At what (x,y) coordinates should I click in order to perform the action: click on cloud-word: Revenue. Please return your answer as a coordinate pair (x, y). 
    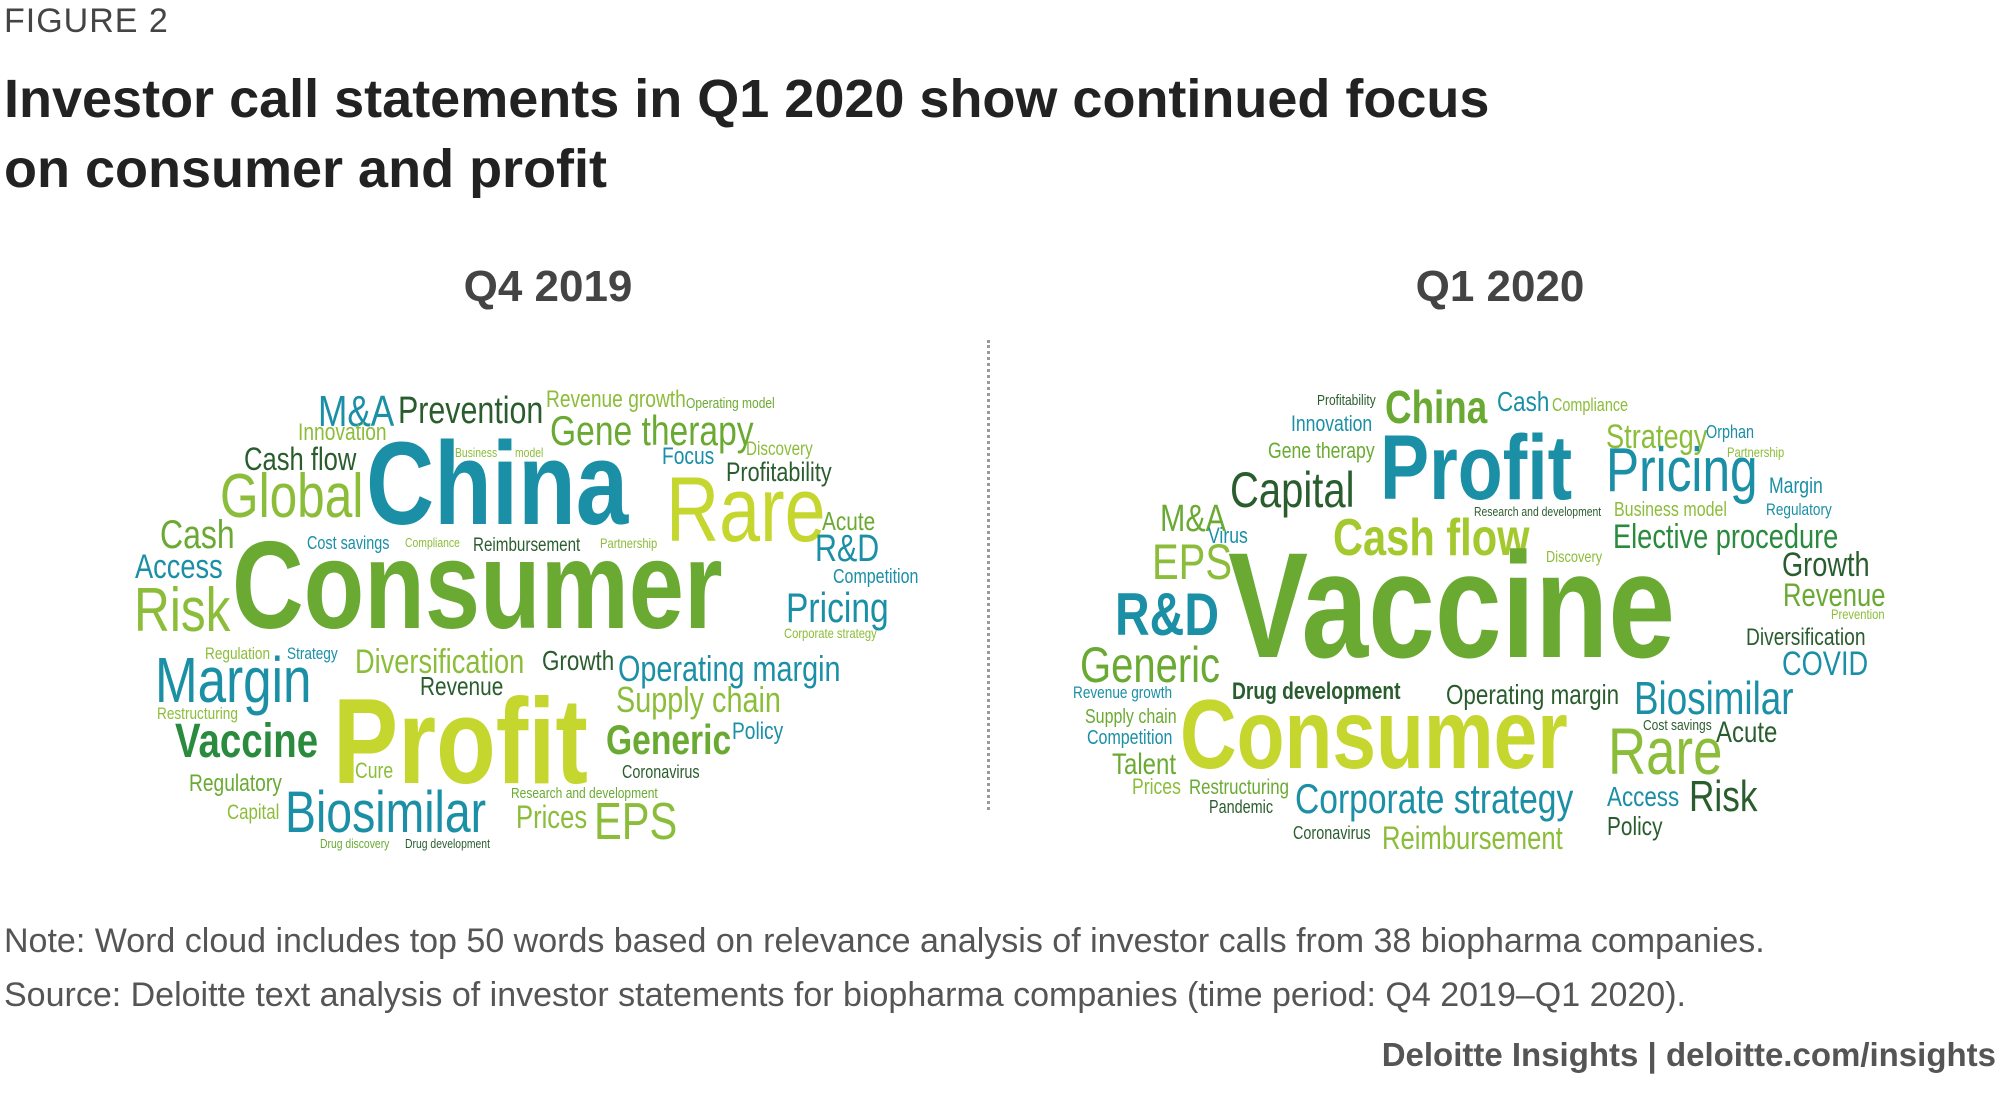
    Looking at the image, I should click on (1834, 595).